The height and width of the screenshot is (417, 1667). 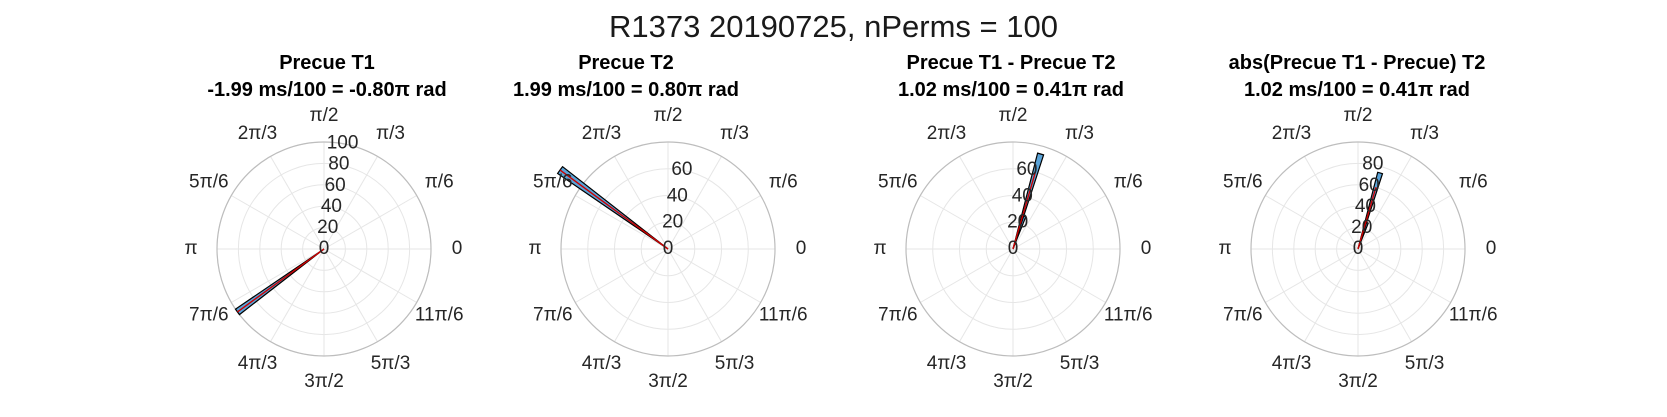 I want to click on panel-1-theta-tick-label-6: π, so click(x=190, y=248).